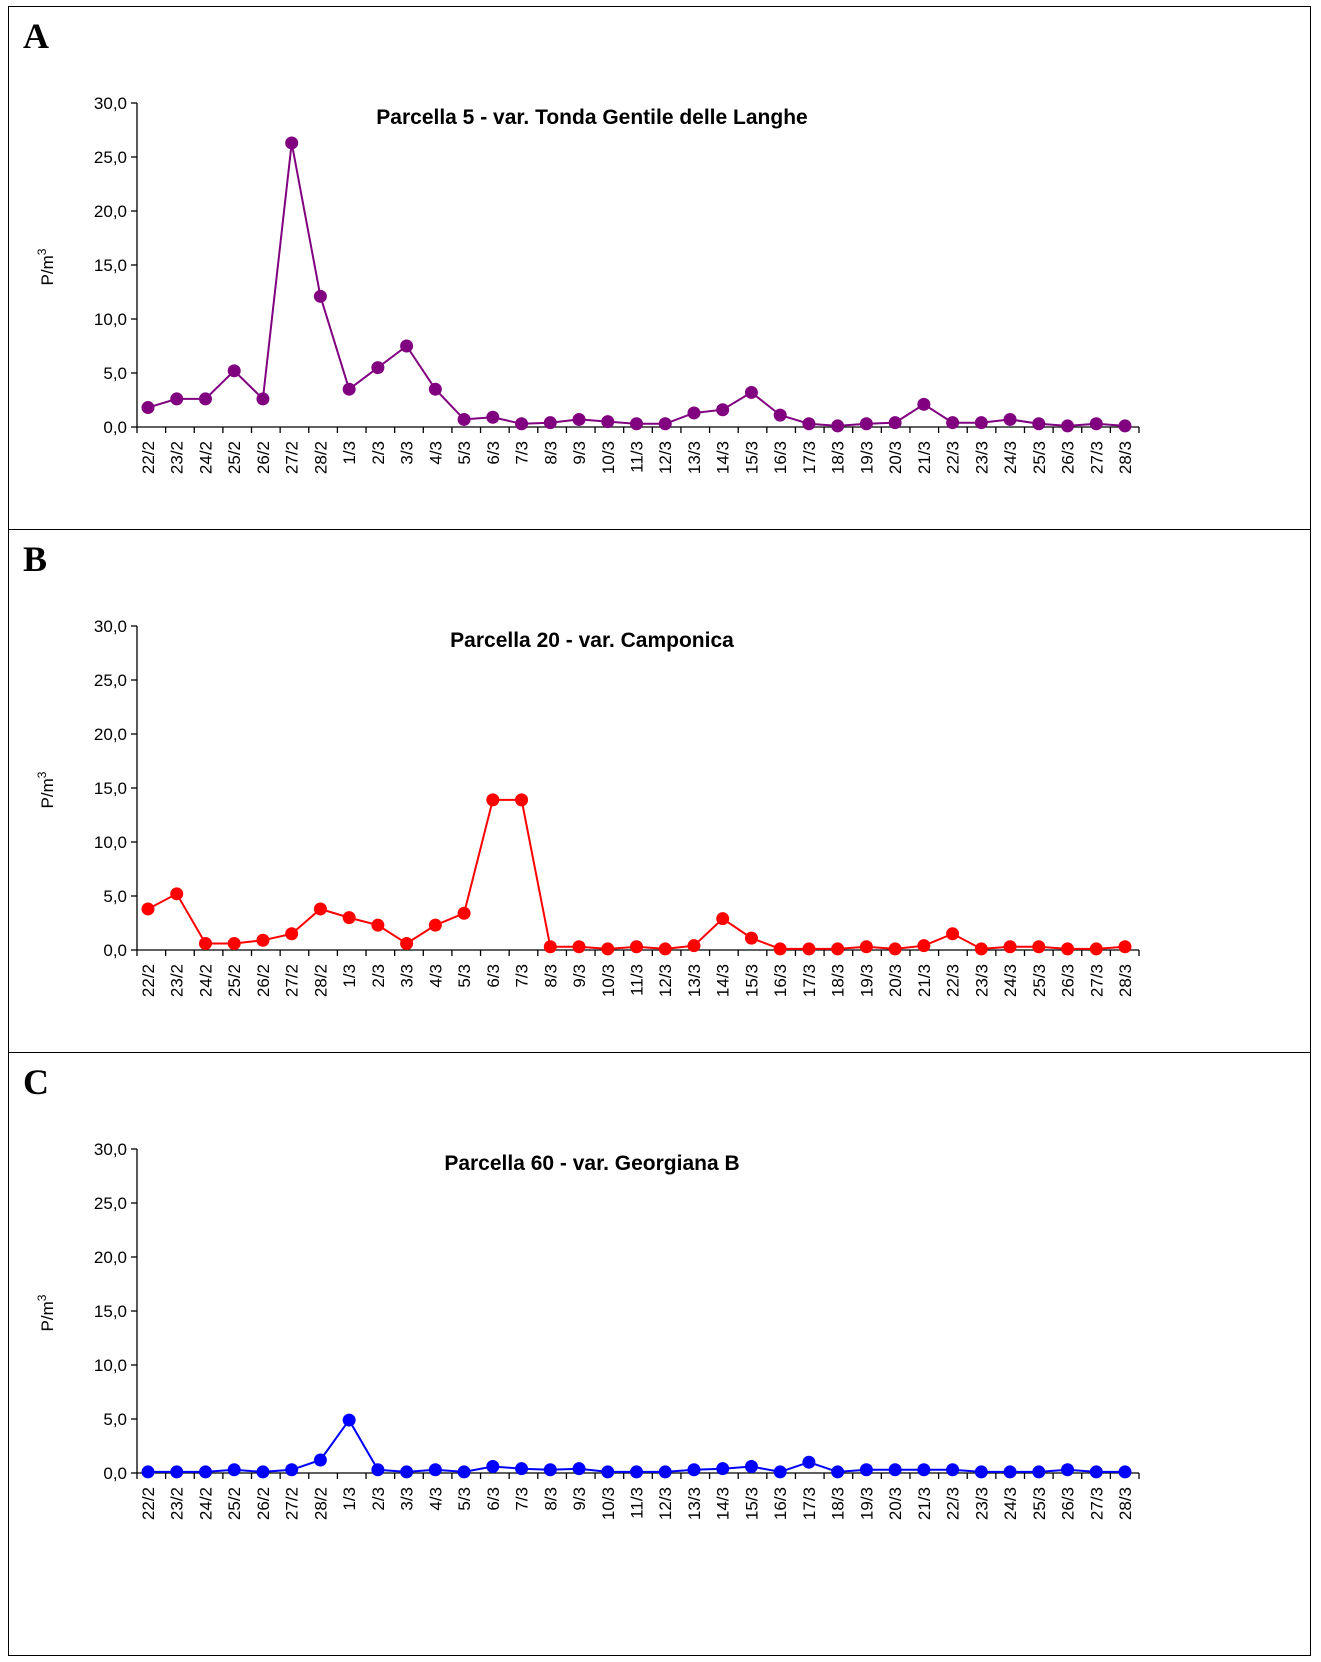 The width and height of the screenshot is (1321, 1662). Describe the element at coordinates (838, 457) in the screenshot. I see `x-tick-label: 18/3` at that location.